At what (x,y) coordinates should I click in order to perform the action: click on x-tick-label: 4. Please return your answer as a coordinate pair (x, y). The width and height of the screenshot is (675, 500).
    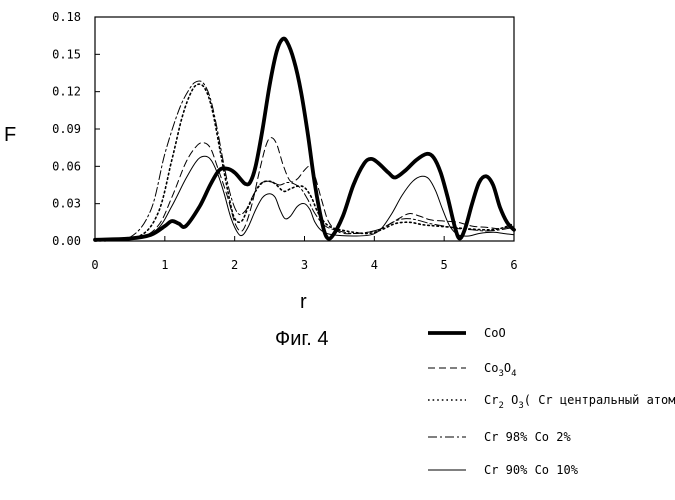
    Looking at the image, I should click on (374, 265).